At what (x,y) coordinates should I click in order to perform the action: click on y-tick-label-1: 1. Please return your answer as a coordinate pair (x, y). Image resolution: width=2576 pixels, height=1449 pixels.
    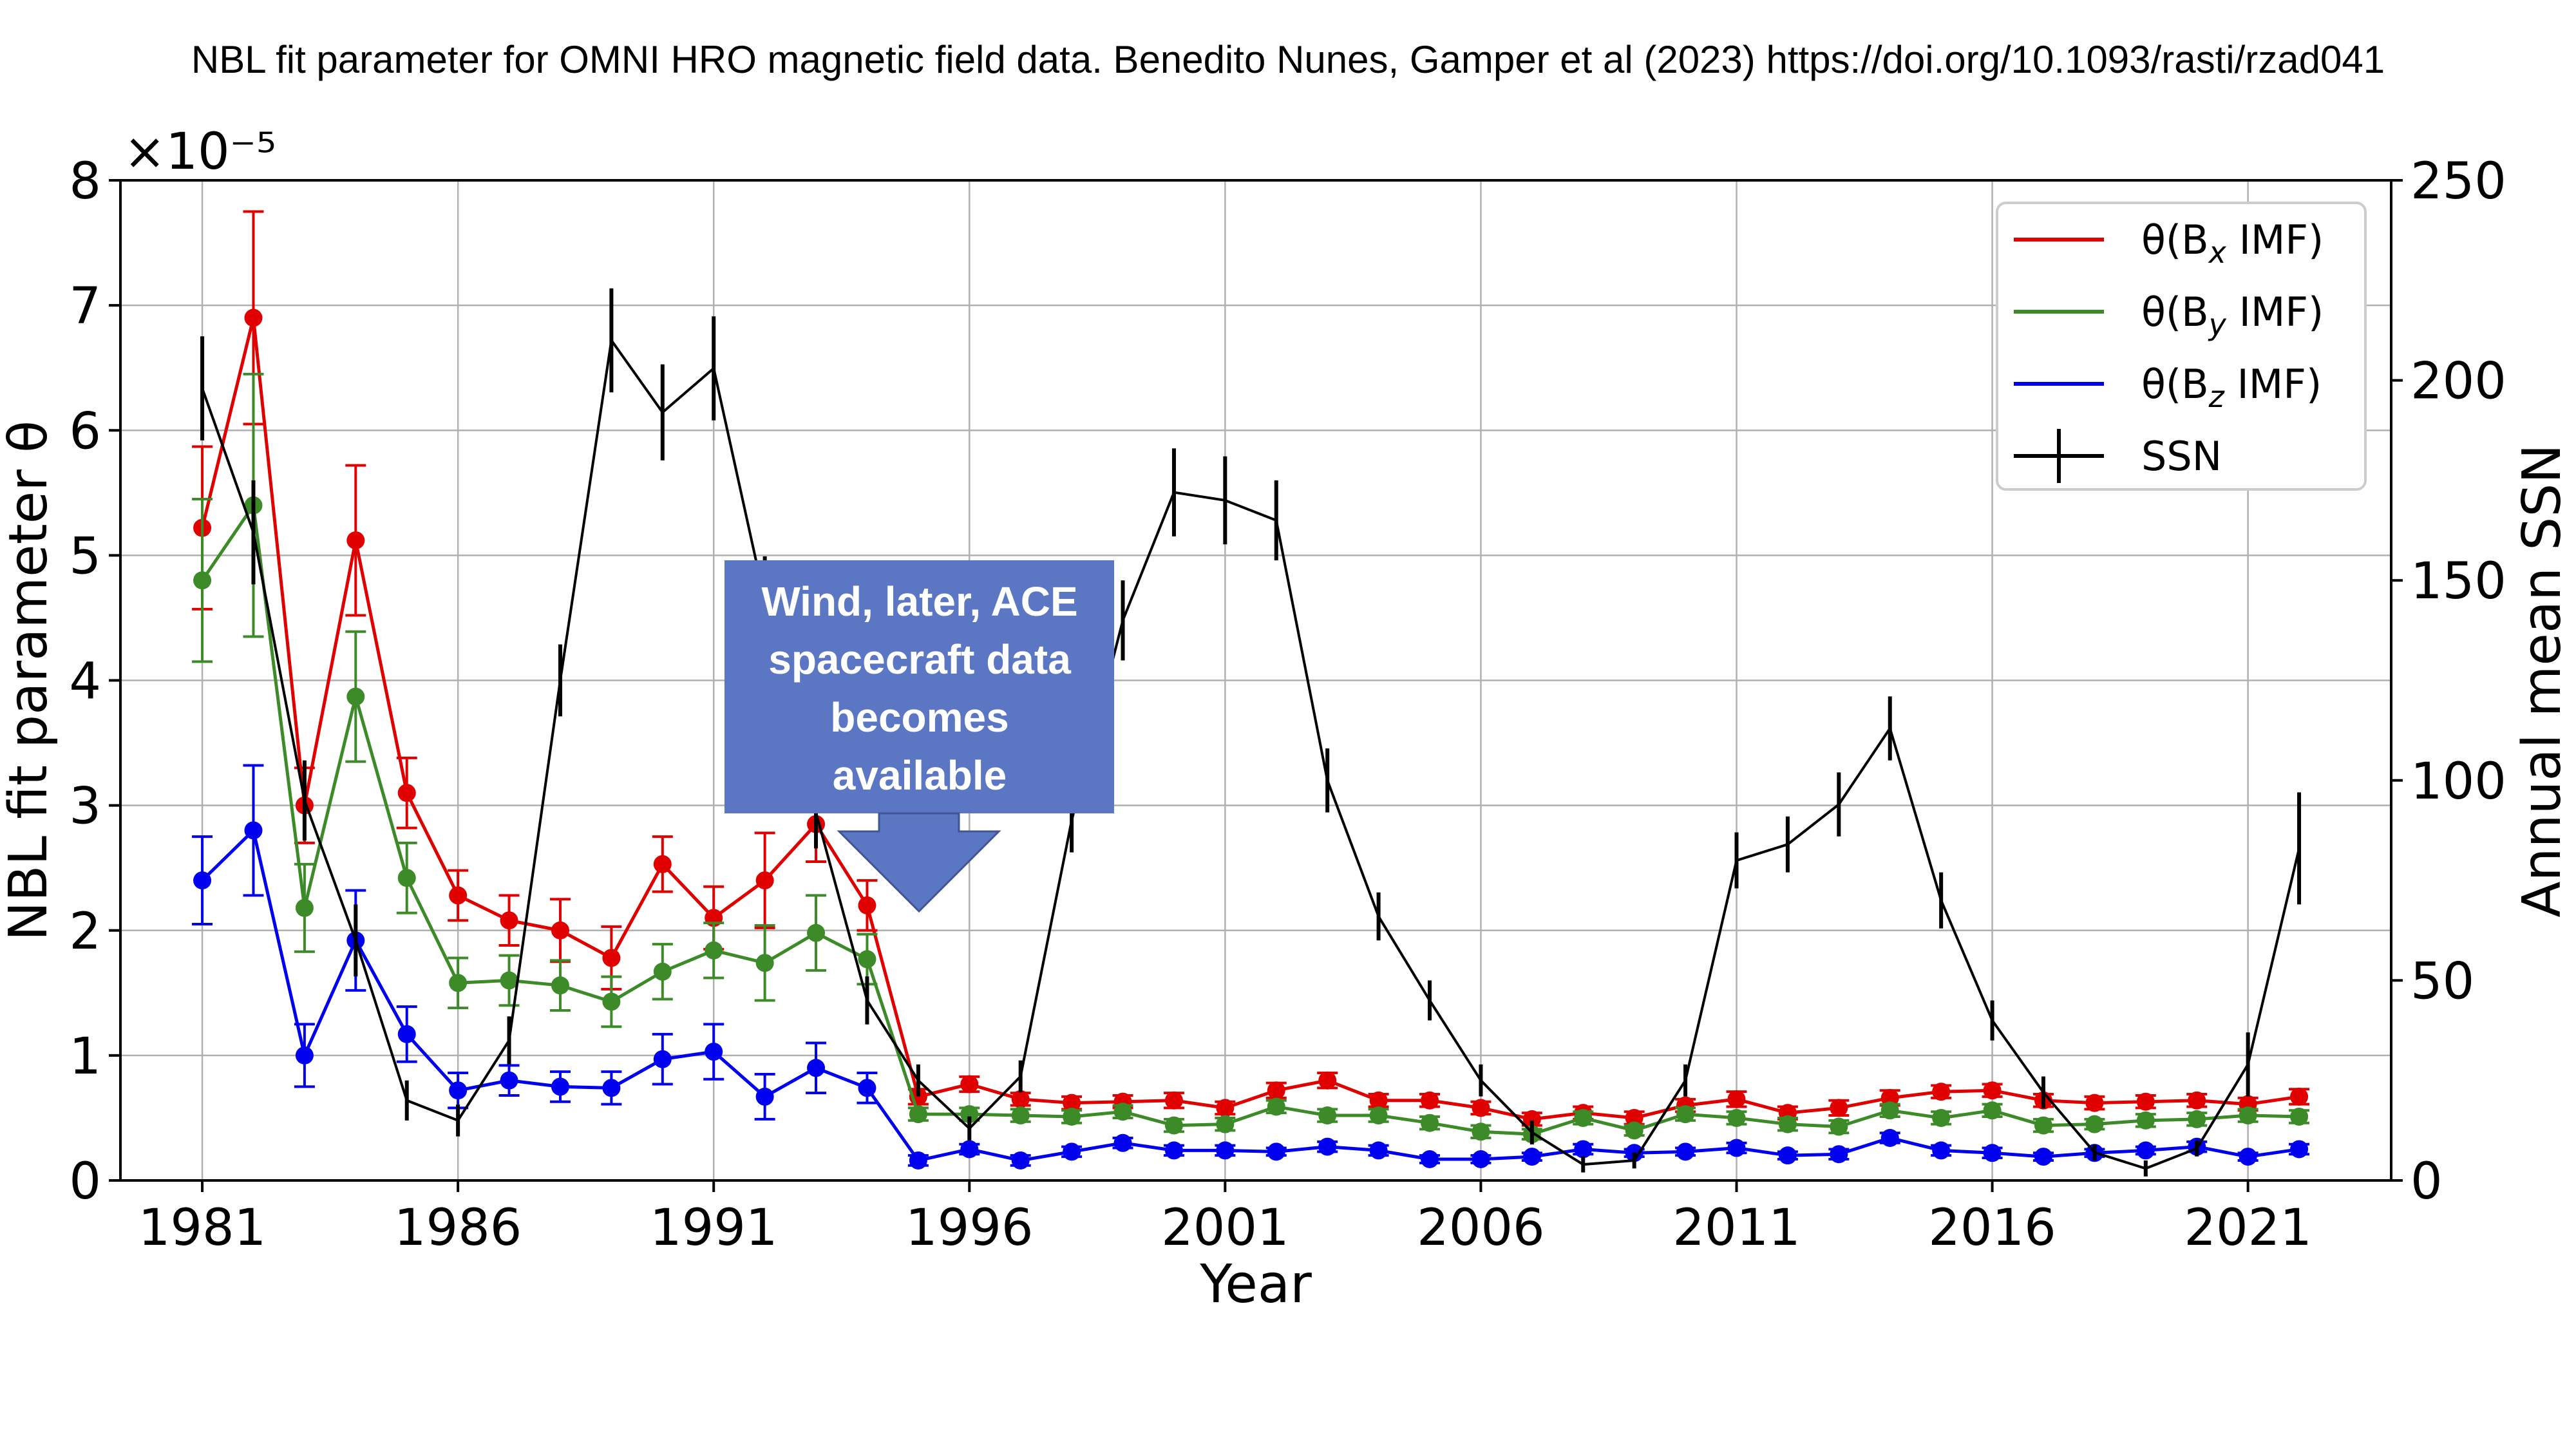
    Looking at the image, I should click on (85, 1057).